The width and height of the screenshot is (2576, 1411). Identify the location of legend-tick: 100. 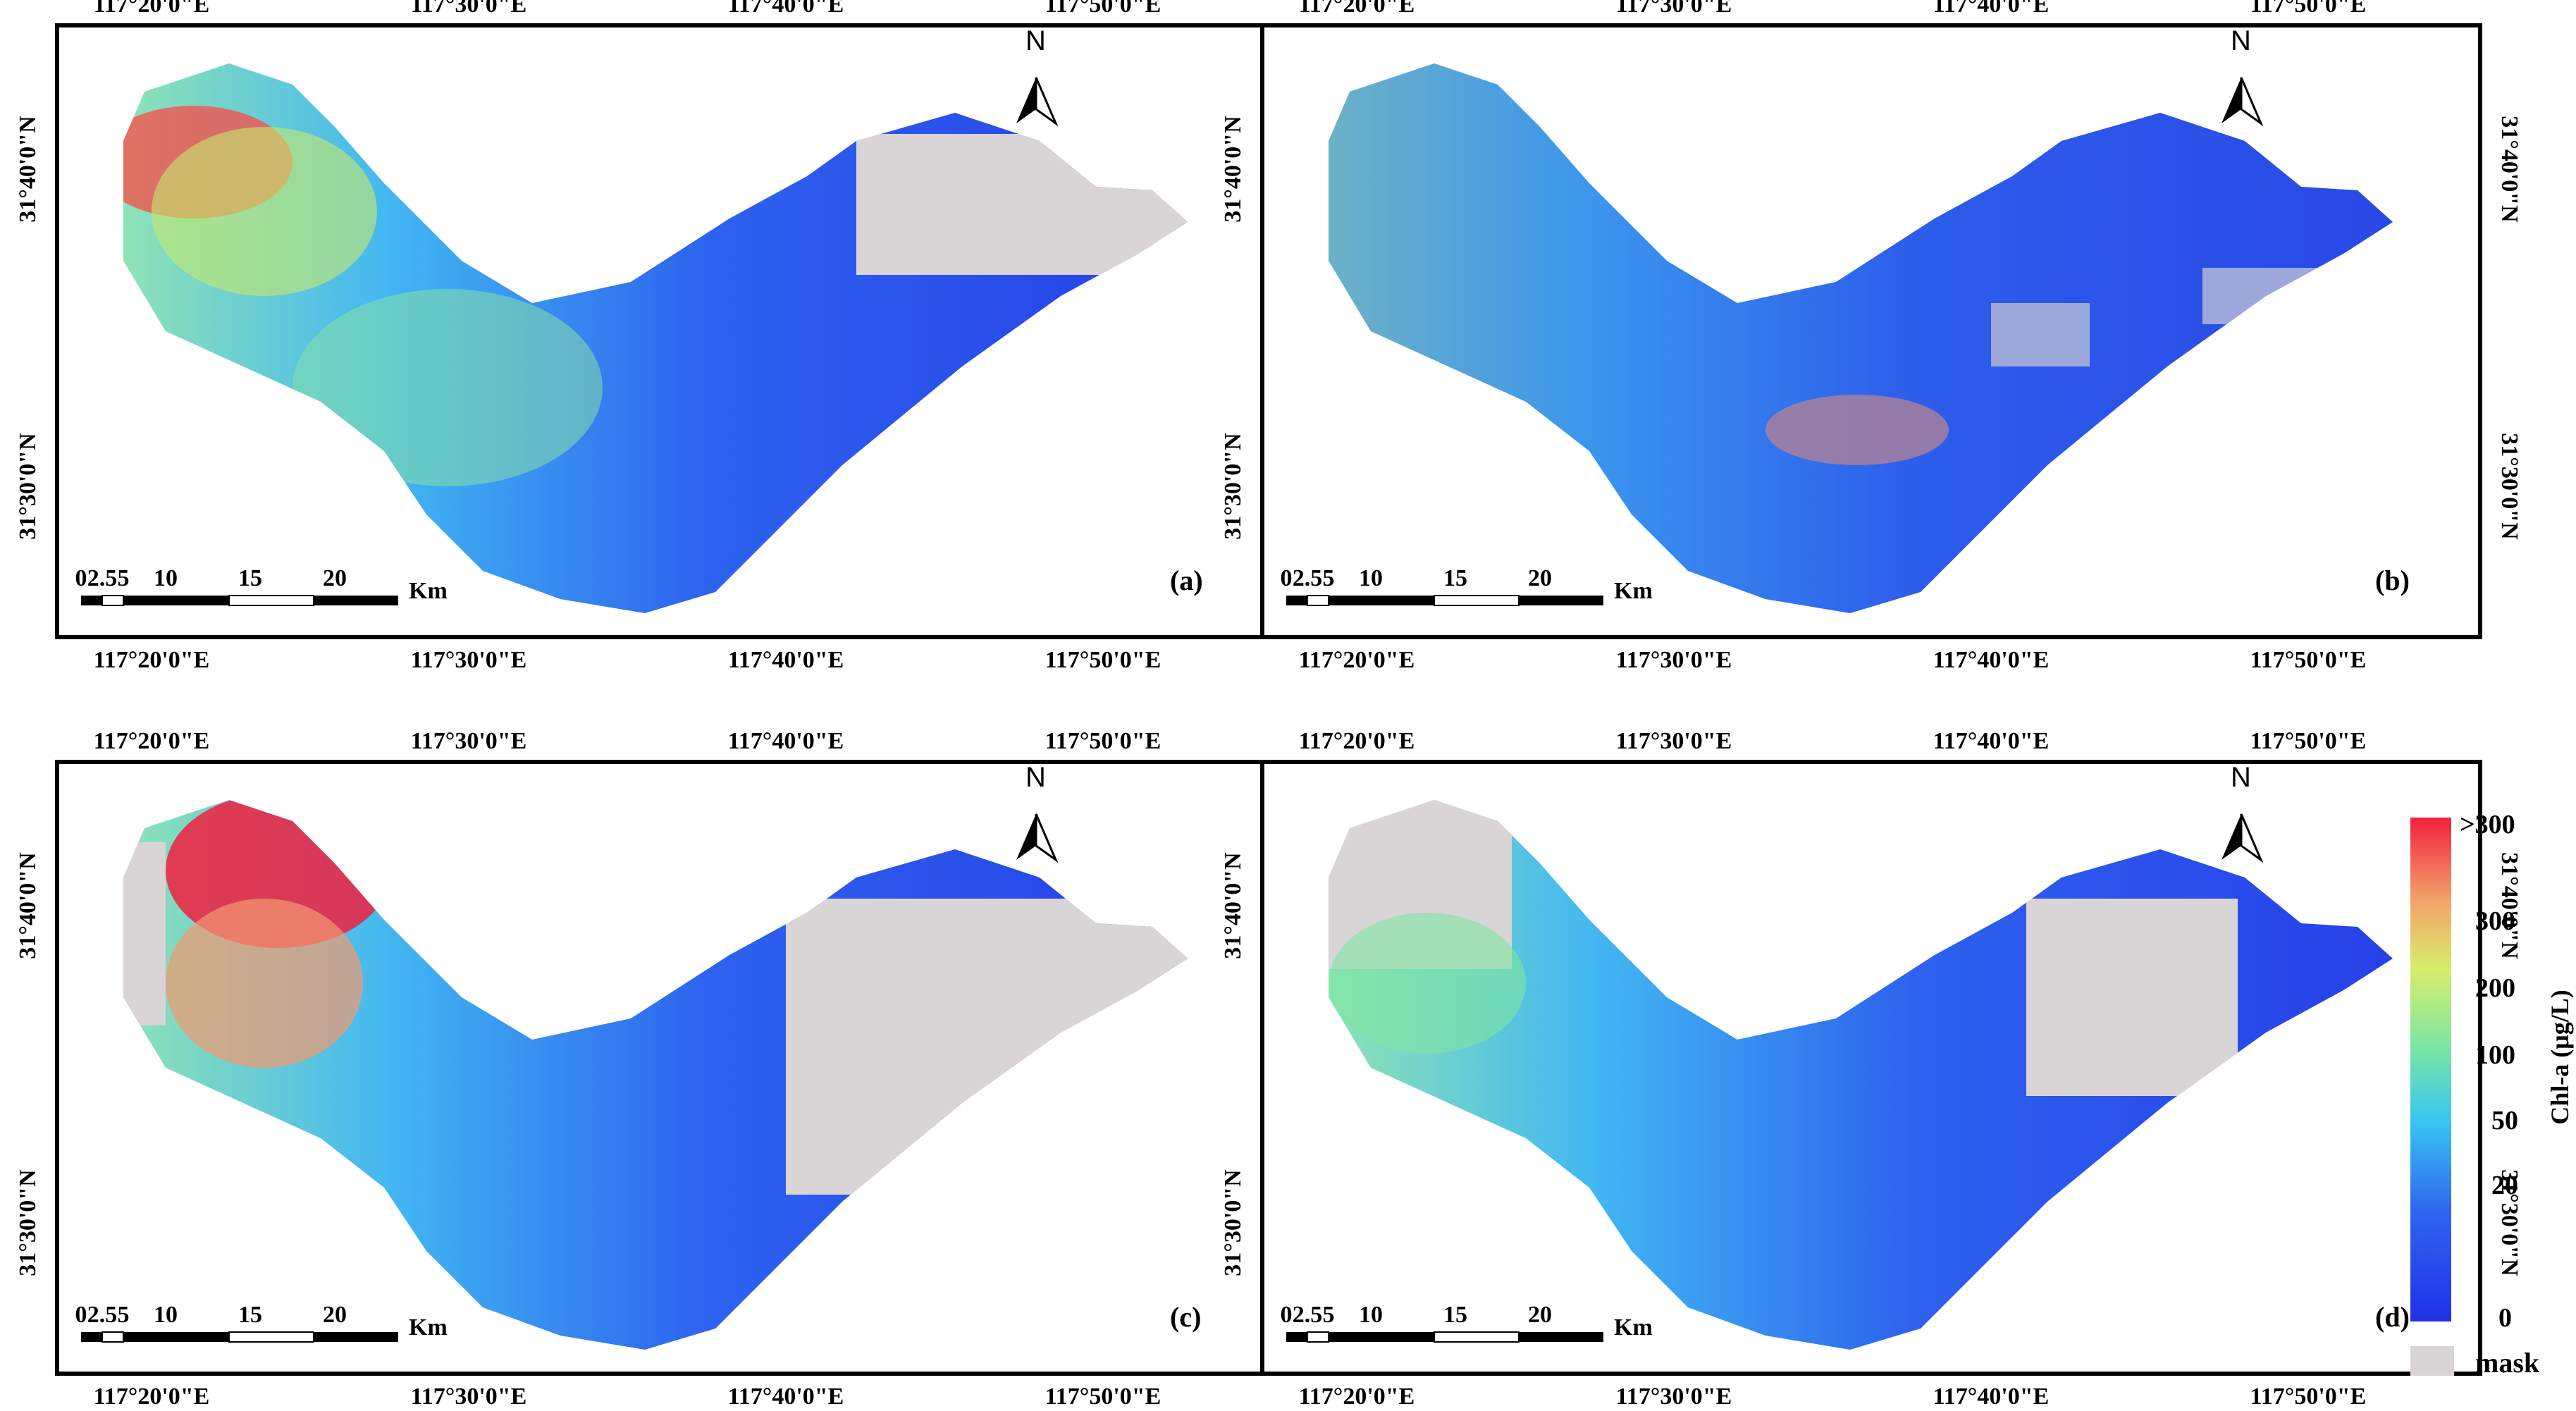
(2495, 1055).